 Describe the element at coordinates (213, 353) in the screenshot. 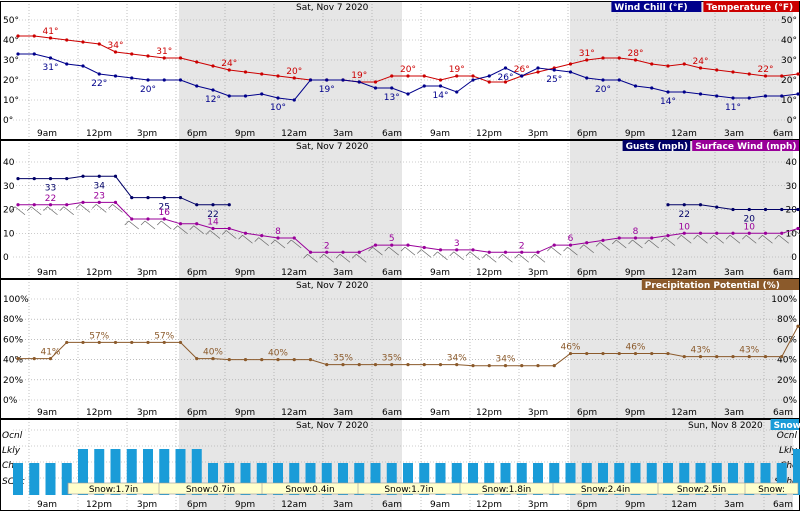

I see `precip-data-label: 40%` at that location.